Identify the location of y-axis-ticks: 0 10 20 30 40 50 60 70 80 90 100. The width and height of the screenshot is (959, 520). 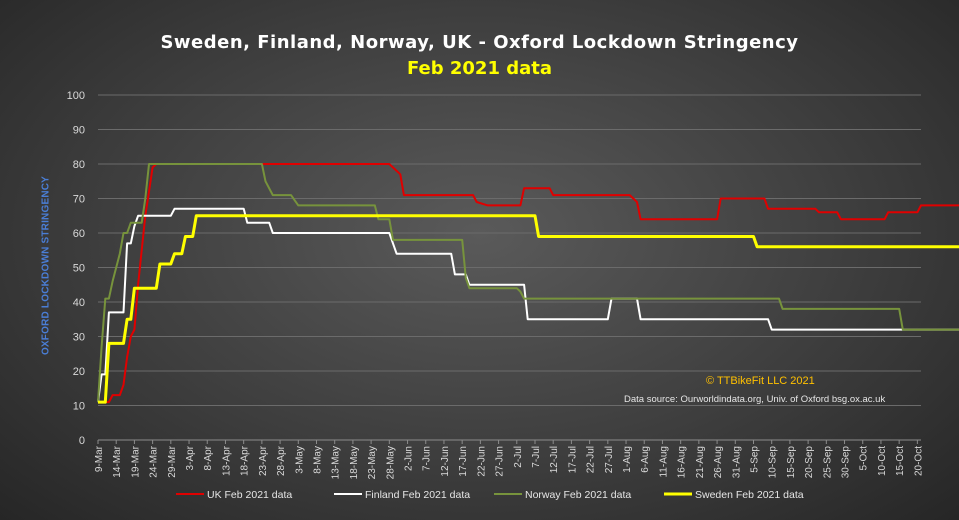
(76, 268).